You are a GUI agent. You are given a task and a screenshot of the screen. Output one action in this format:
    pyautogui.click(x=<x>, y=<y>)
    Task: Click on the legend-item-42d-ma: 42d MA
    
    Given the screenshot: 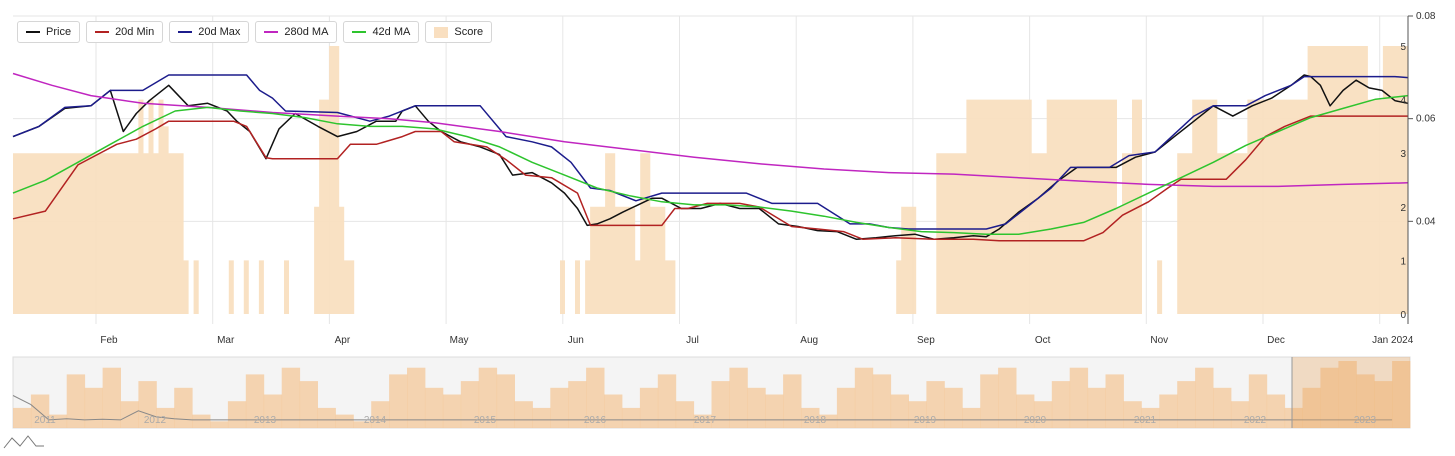 What is the action you would take?
    pyautogui.click(x=381, y=32)
    